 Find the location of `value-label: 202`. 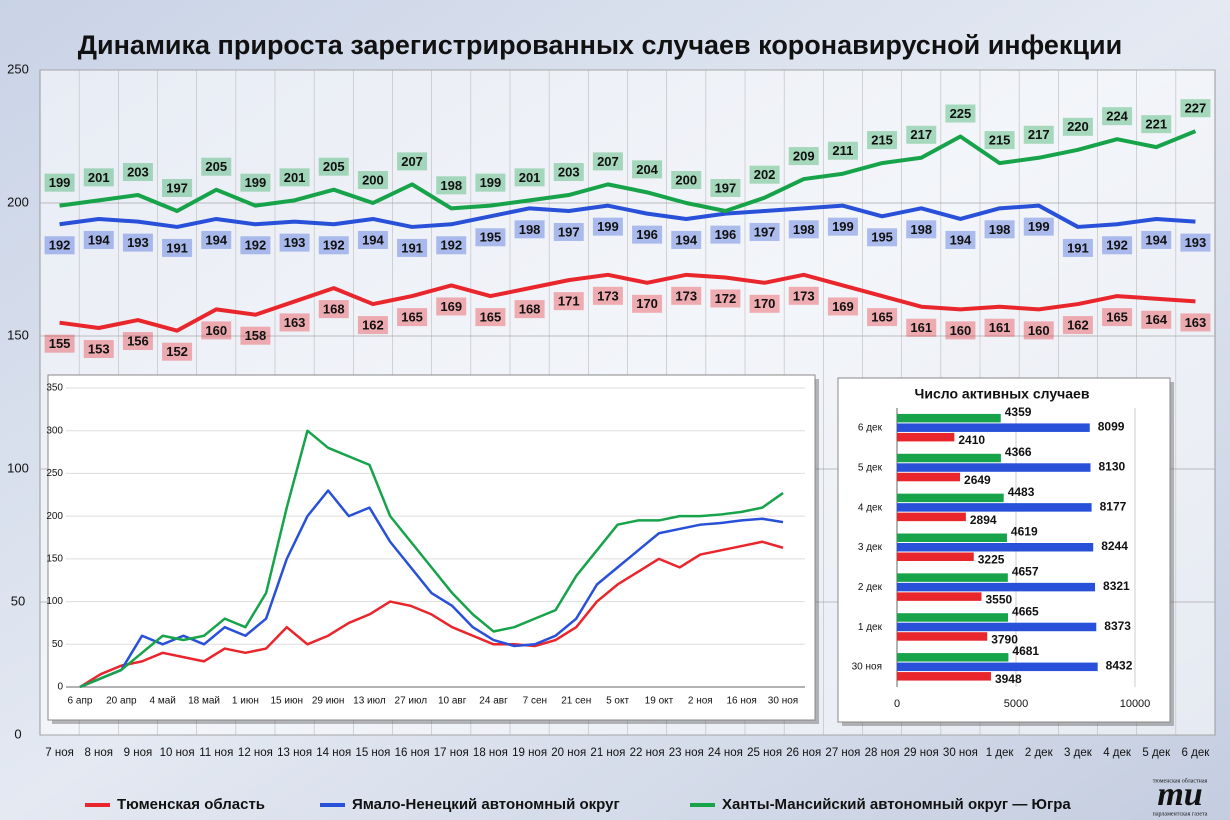

value-label: 202 is located at coordinates (765, 174).